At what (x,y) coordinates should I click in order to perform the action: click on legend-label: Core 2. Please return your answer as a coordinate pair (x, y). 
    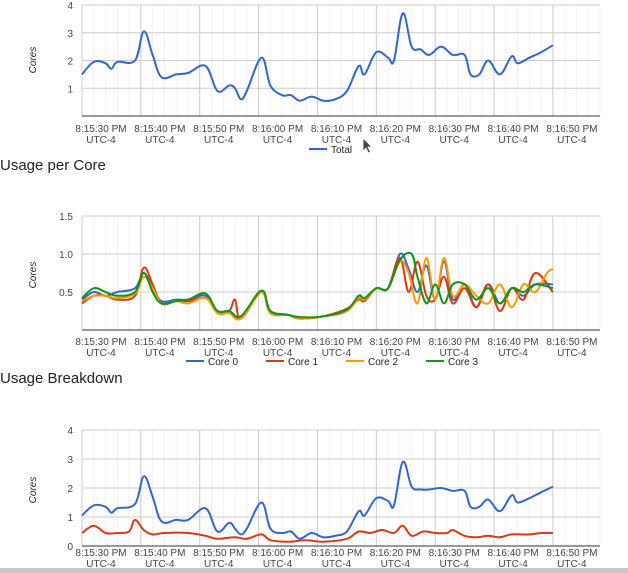
    Looking at the image, I should click on (383, 362).